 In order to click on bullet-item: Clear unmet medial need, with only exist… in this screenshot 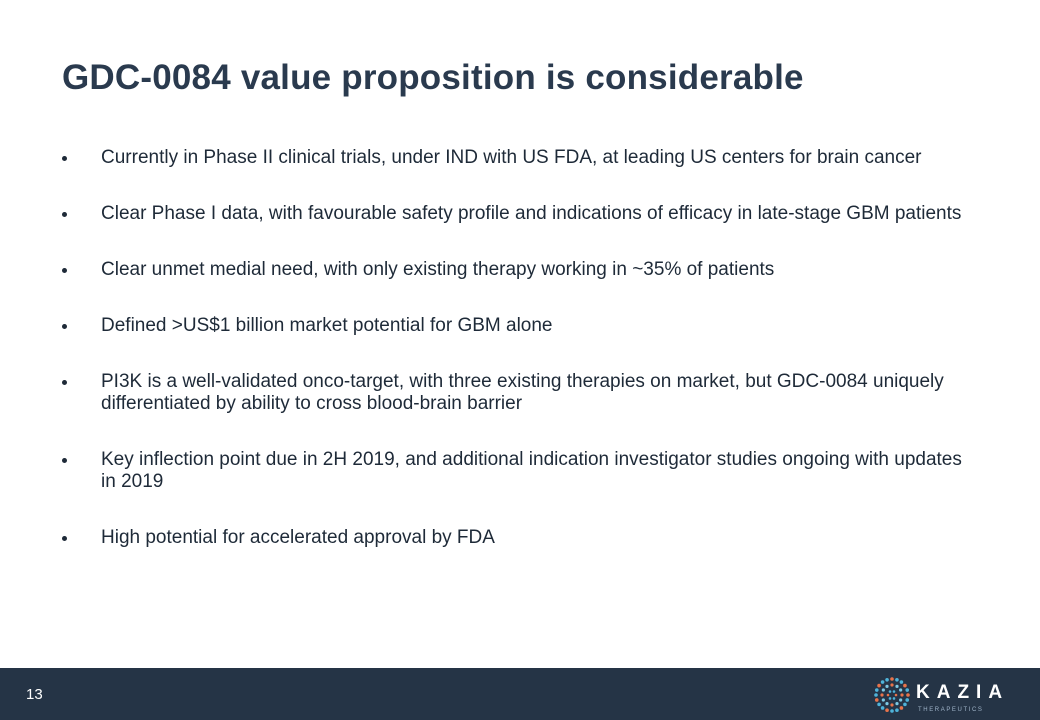, I will do `click(517, 270)`.